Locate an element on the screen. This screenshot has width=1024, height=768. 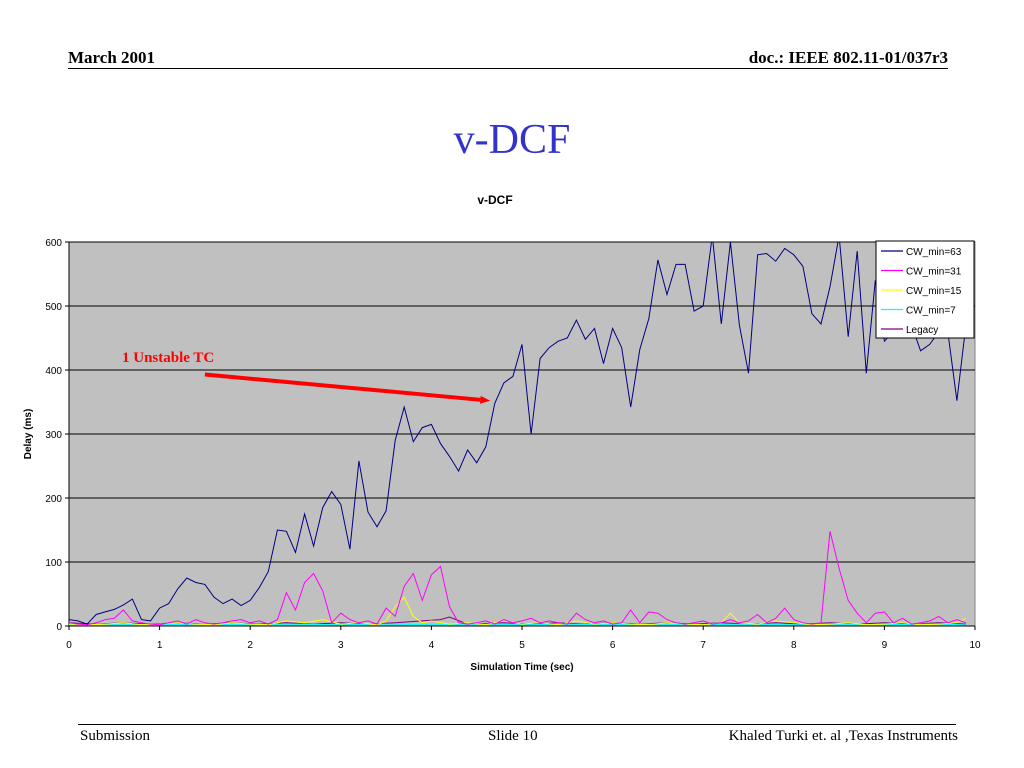
y-tick-label: 100 is located at coordinates (53, 563).